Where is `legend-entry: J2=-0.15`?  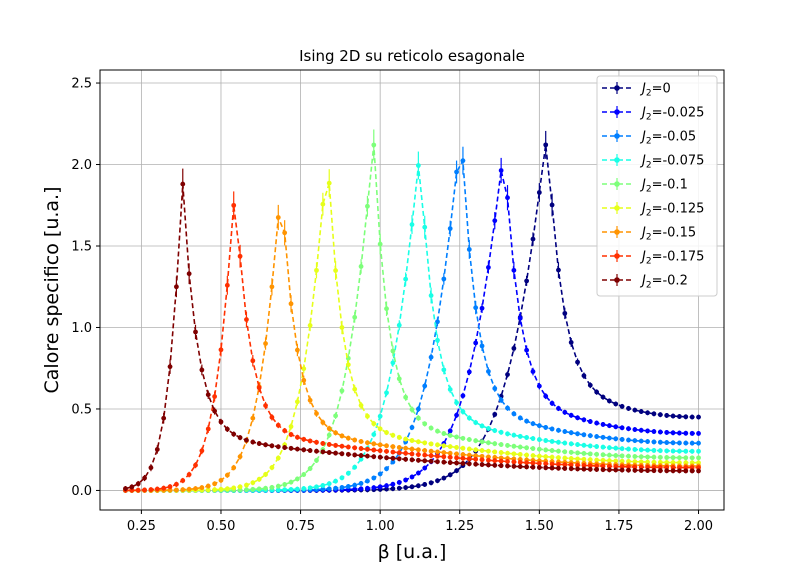
legend-entry: J2=-0.15 is located at coordinates (649, 234).